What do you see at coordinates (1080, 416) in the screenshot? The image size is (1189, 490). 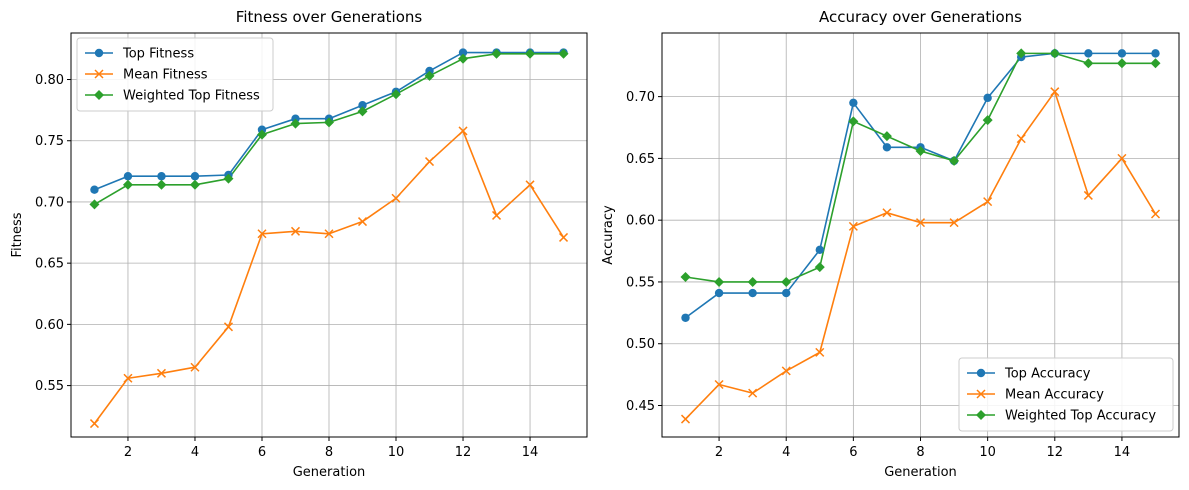 I see `legend-label: Weighted Top Accuracy` at bounding box center [1080, 416].